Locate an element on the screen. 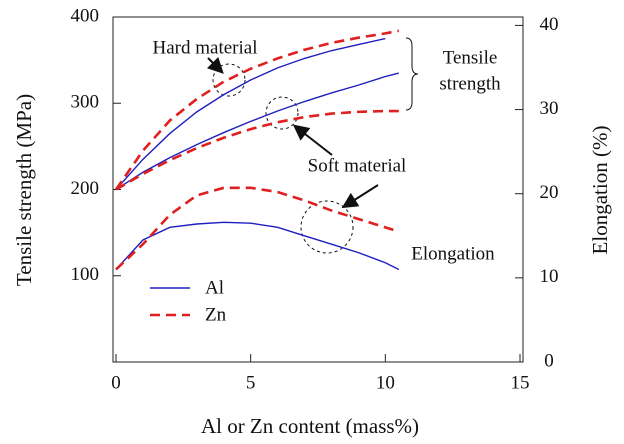 This screenshot has width=624, height=444. x-tick-label: 5 is located at coordinates (251, 382).